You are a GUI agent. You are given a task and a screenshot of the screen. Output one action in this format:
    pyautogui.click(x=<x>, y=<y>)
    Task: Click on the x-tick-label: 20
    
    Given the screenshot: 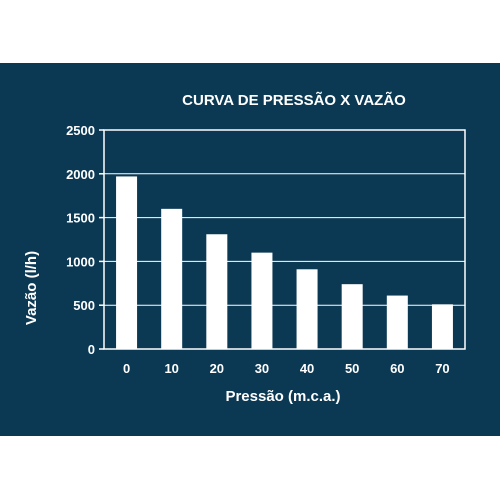 What is the action you would take?
    pyautogui.click(x=217, y=368)
    